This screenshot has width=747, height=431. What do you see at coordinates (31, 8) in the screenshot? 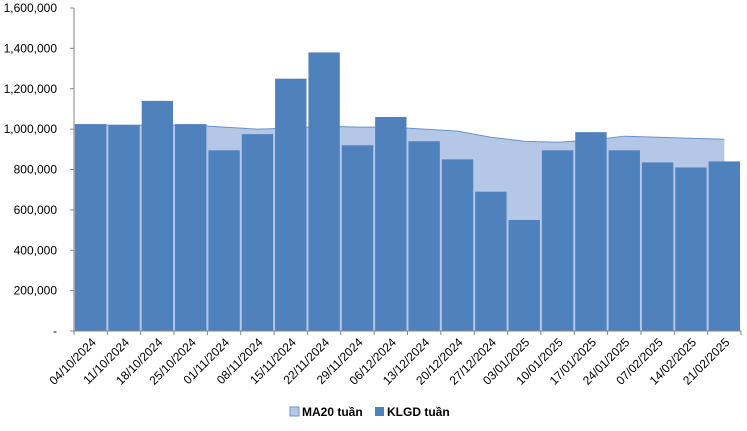
I see `y-tick-label: 1,600,000` at bounding box center [31, 8].